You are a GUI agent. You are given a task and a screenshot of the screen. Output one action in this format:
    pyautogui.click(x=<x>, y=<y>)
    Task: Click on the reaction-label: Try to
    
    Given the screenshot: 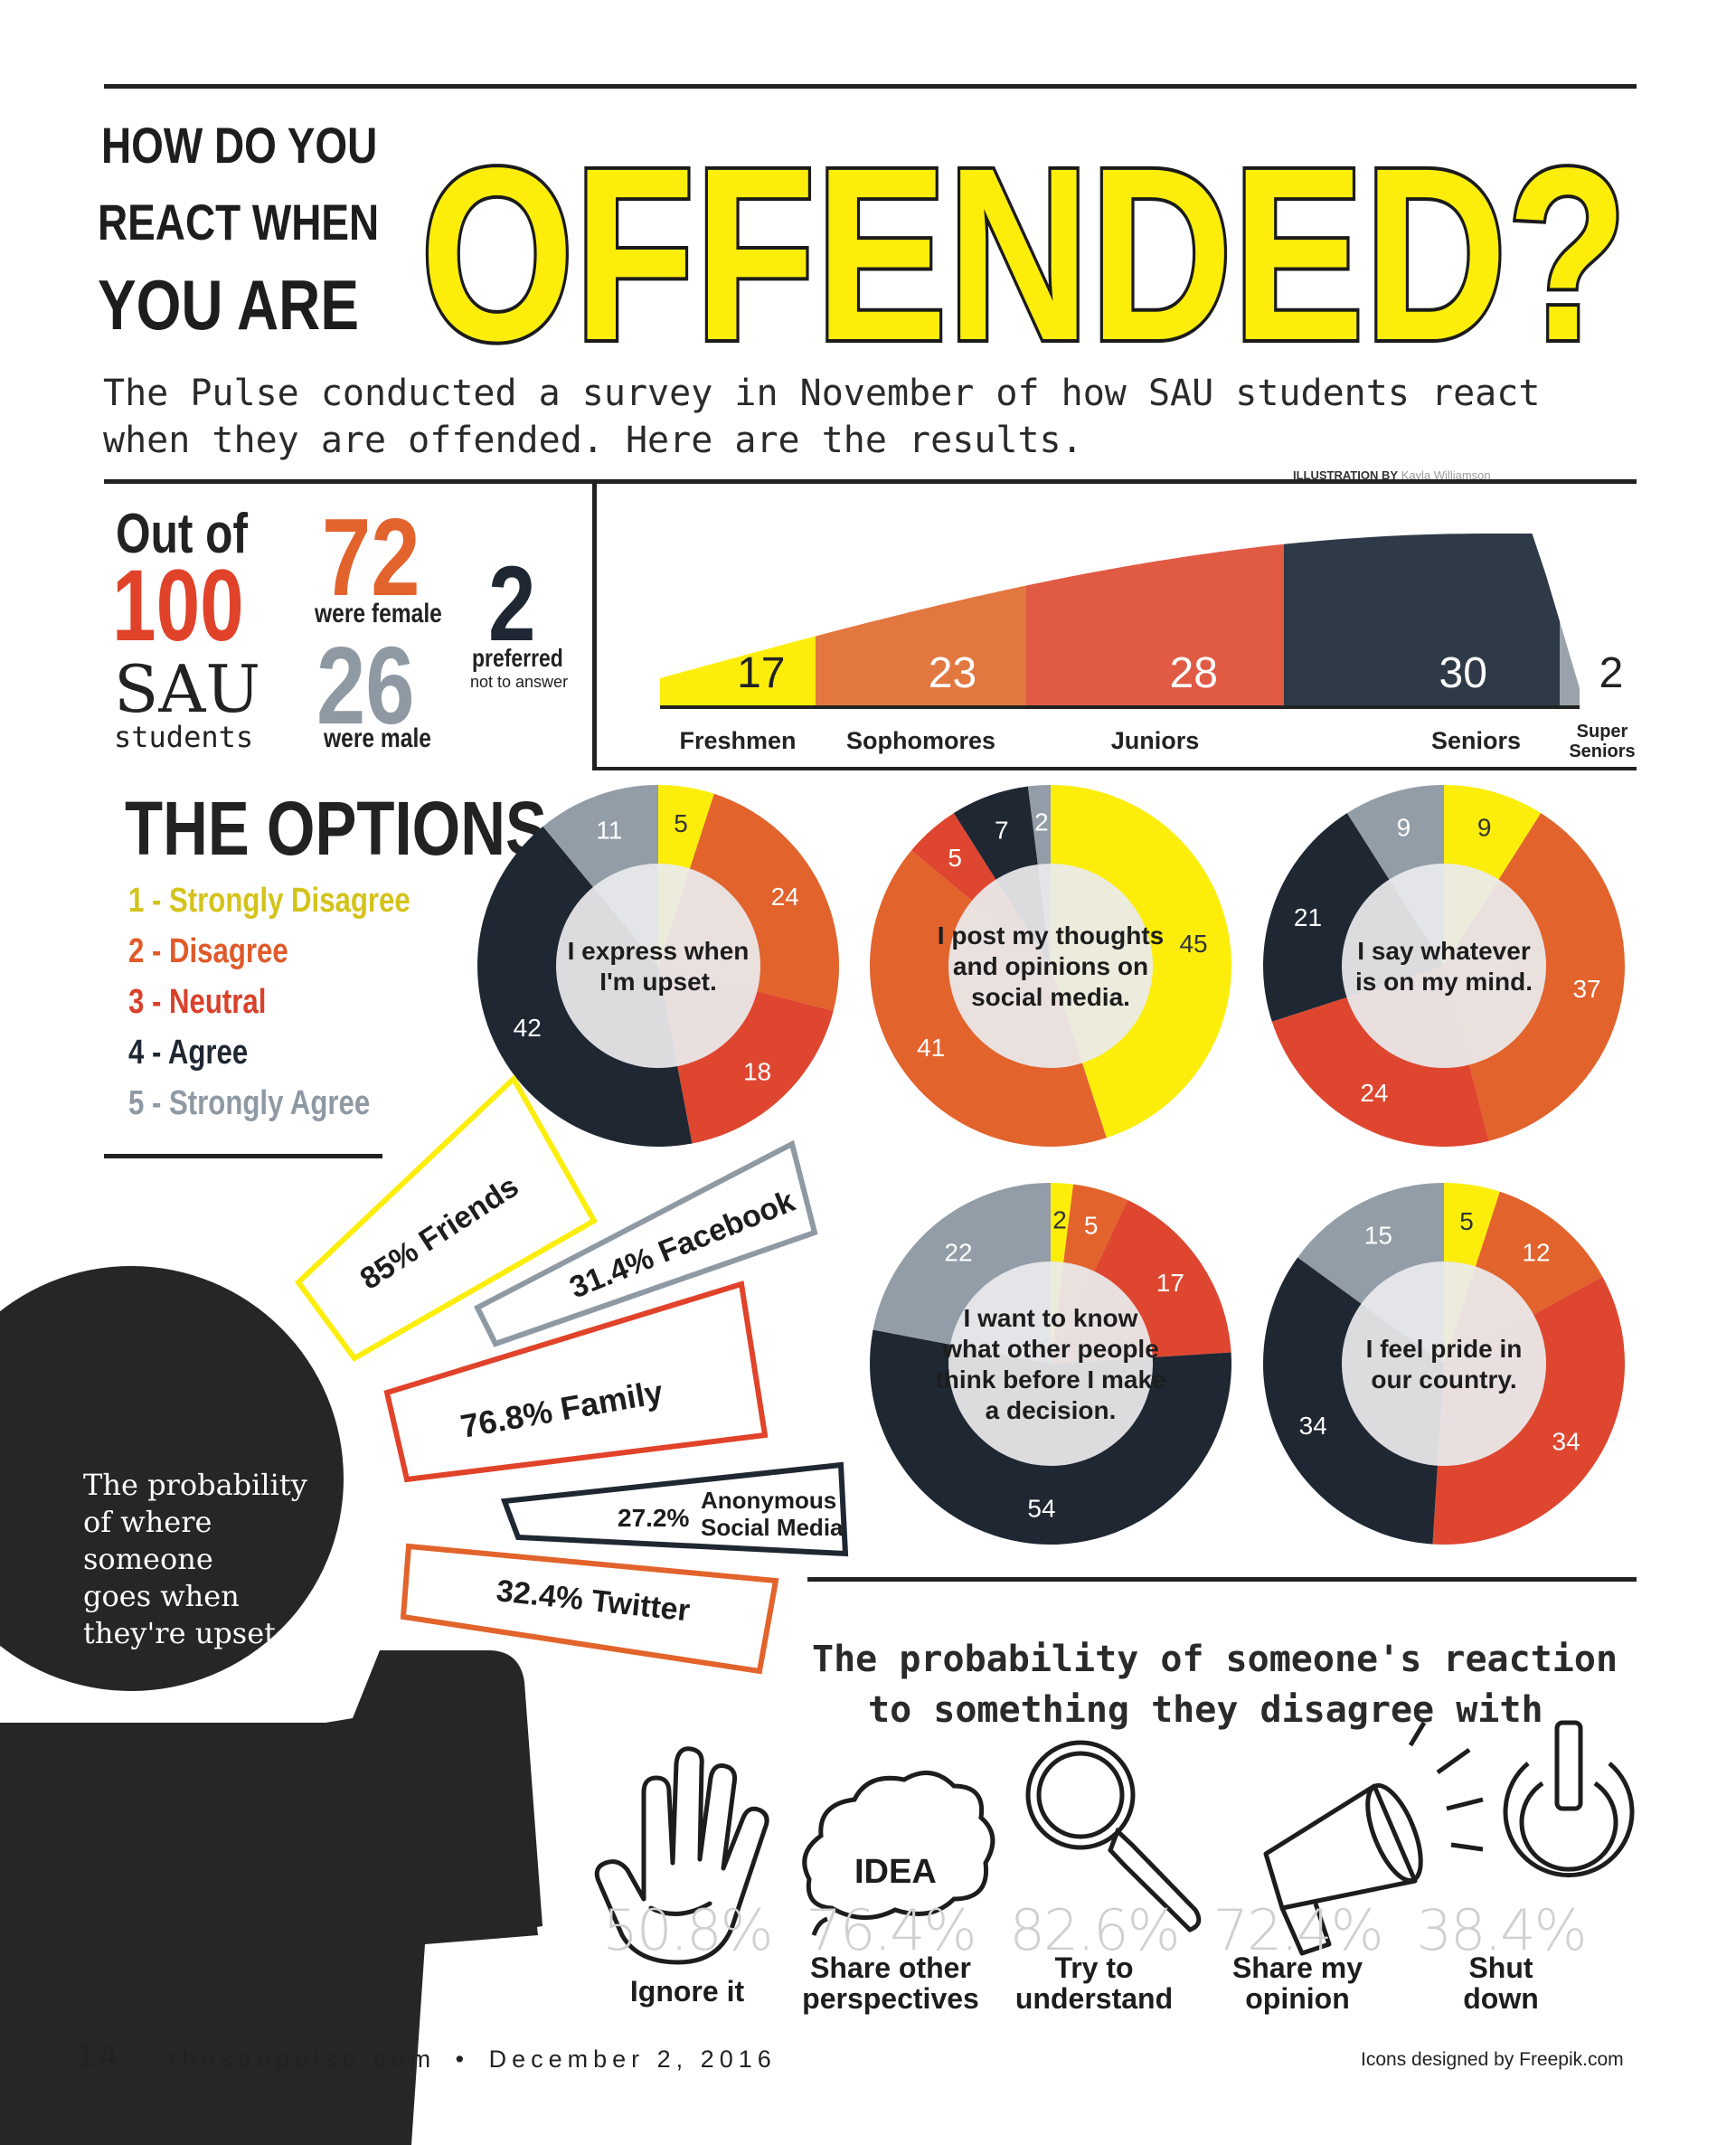 What is the action you would take?
    pyautogui.click(x=1094, y=1967)
    